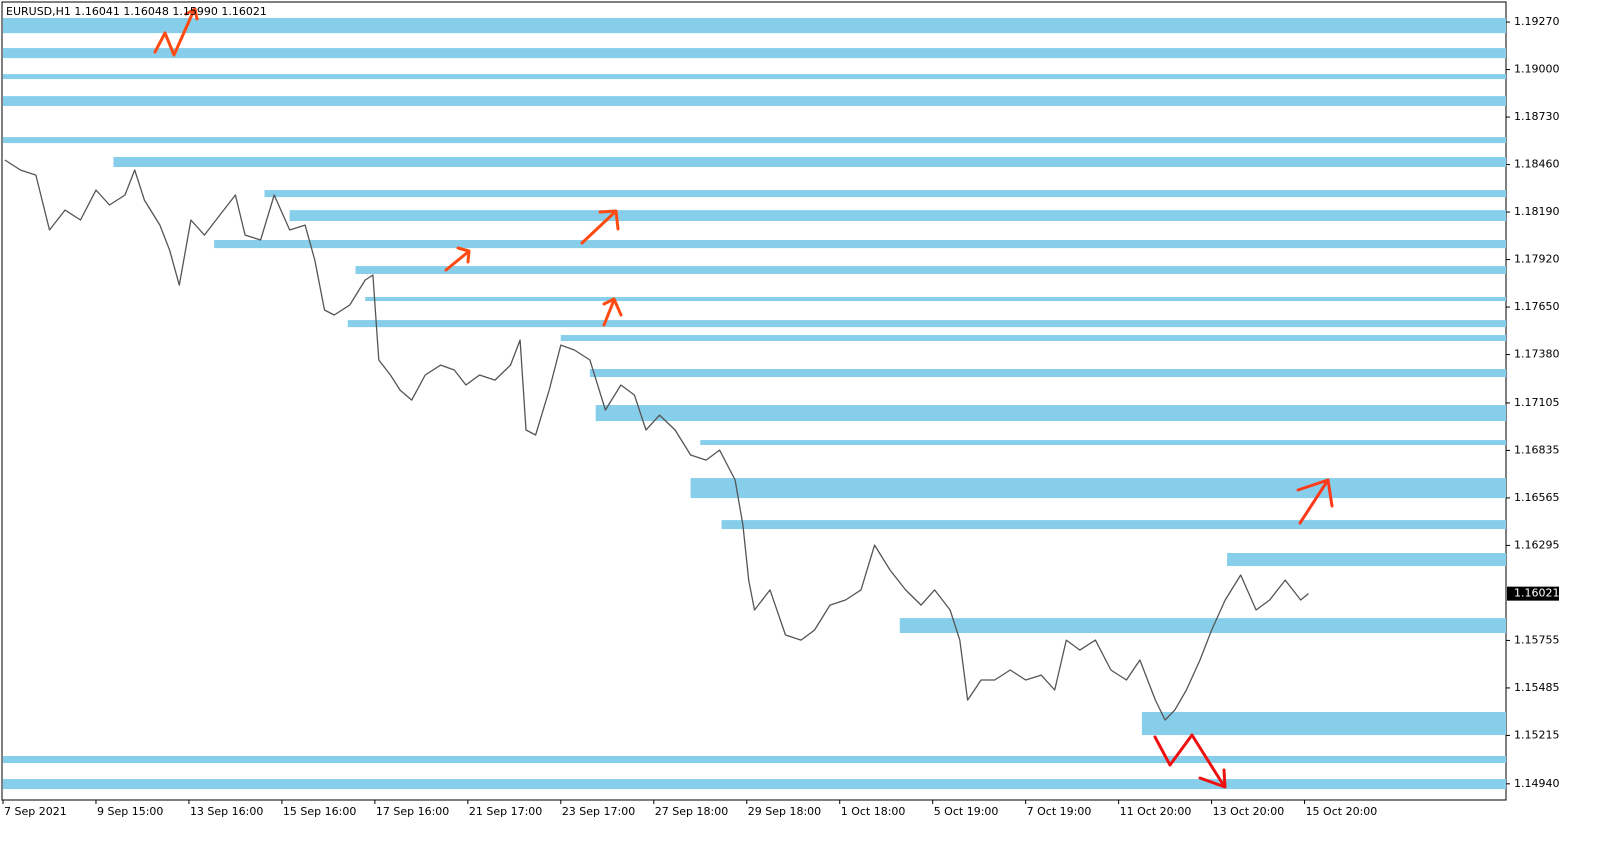 Image resolution: width=1618 pixels, height=854 pixels. Describe the element at coordinates (505, 811) in the screenshot. I see `x-tick-label: 21 Sep 17:00` at that location.